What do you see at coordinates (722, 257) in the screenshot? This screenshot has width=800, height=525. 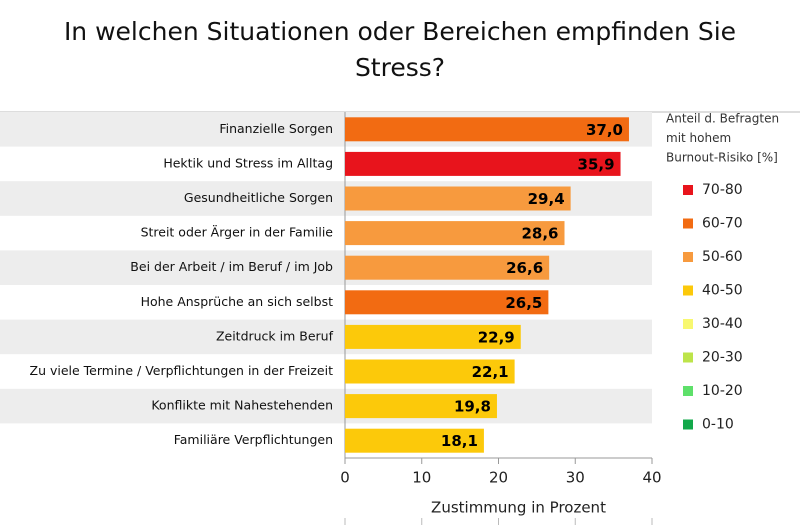 I see `legend-label: 50-60` at bounding box center [722, 257].